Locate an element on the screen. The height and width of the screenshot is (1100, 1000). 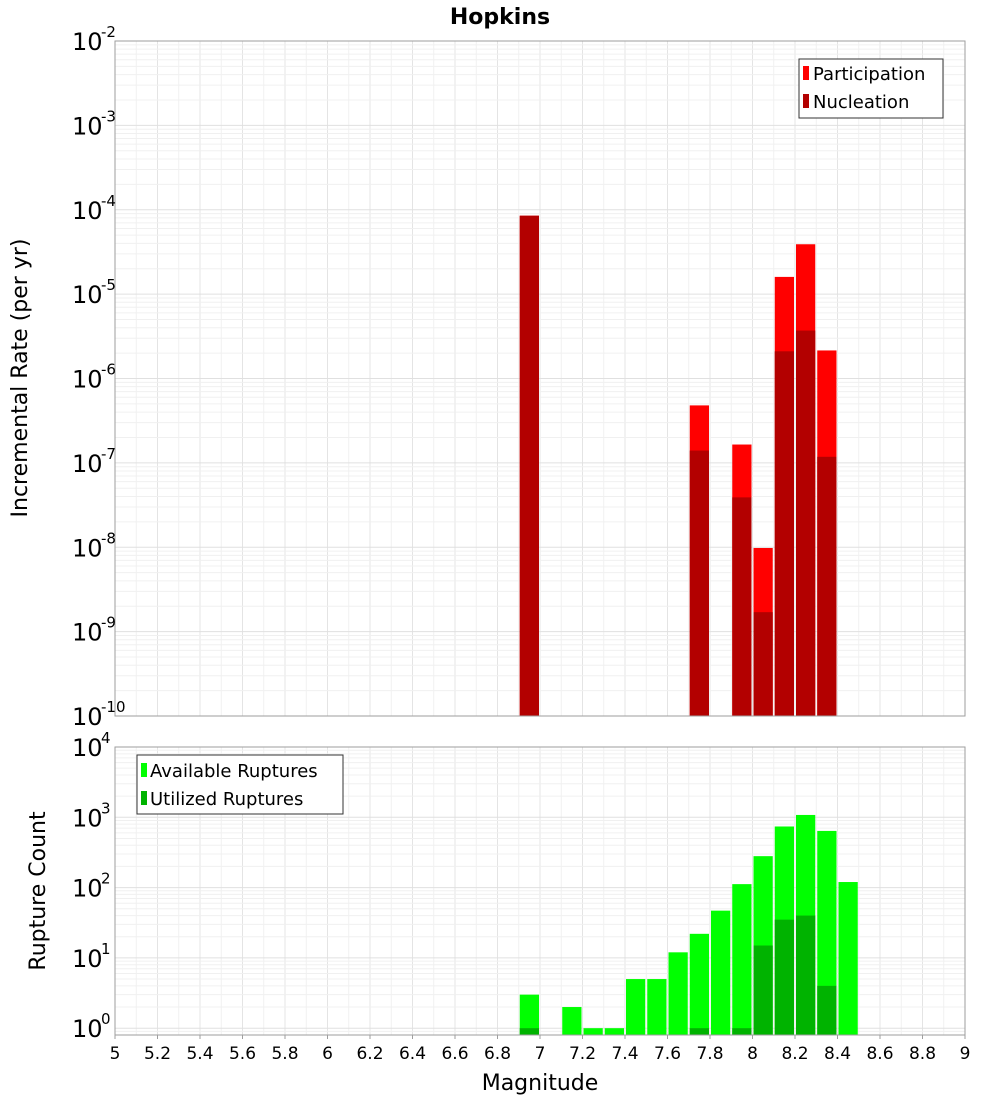
legend-swatch-nucleation is located at coordinates (806, 101).